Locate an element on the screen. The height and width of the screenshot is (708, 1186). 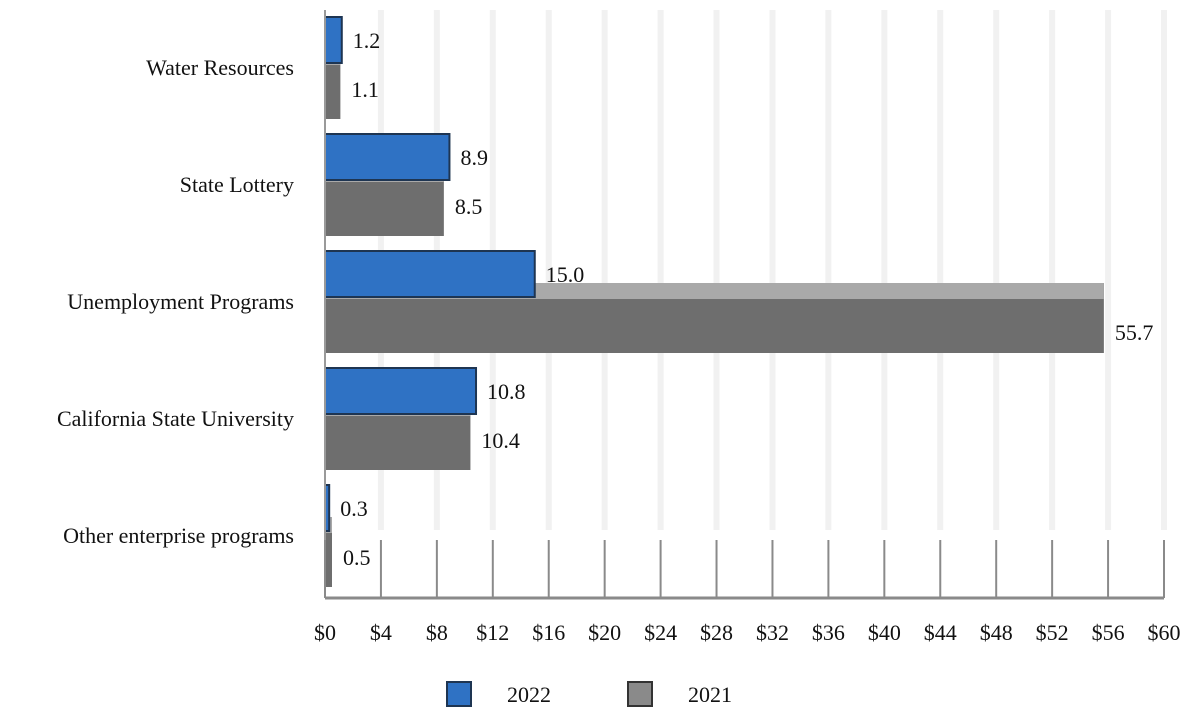
legend-swatch-2022 is located at coordinates (459, 694).